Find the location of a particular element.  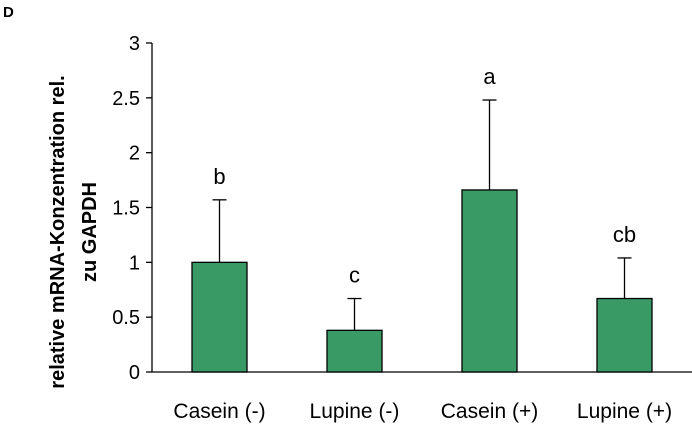

x-tick-label: Lupine (-) is located at coordinates (355, 411).